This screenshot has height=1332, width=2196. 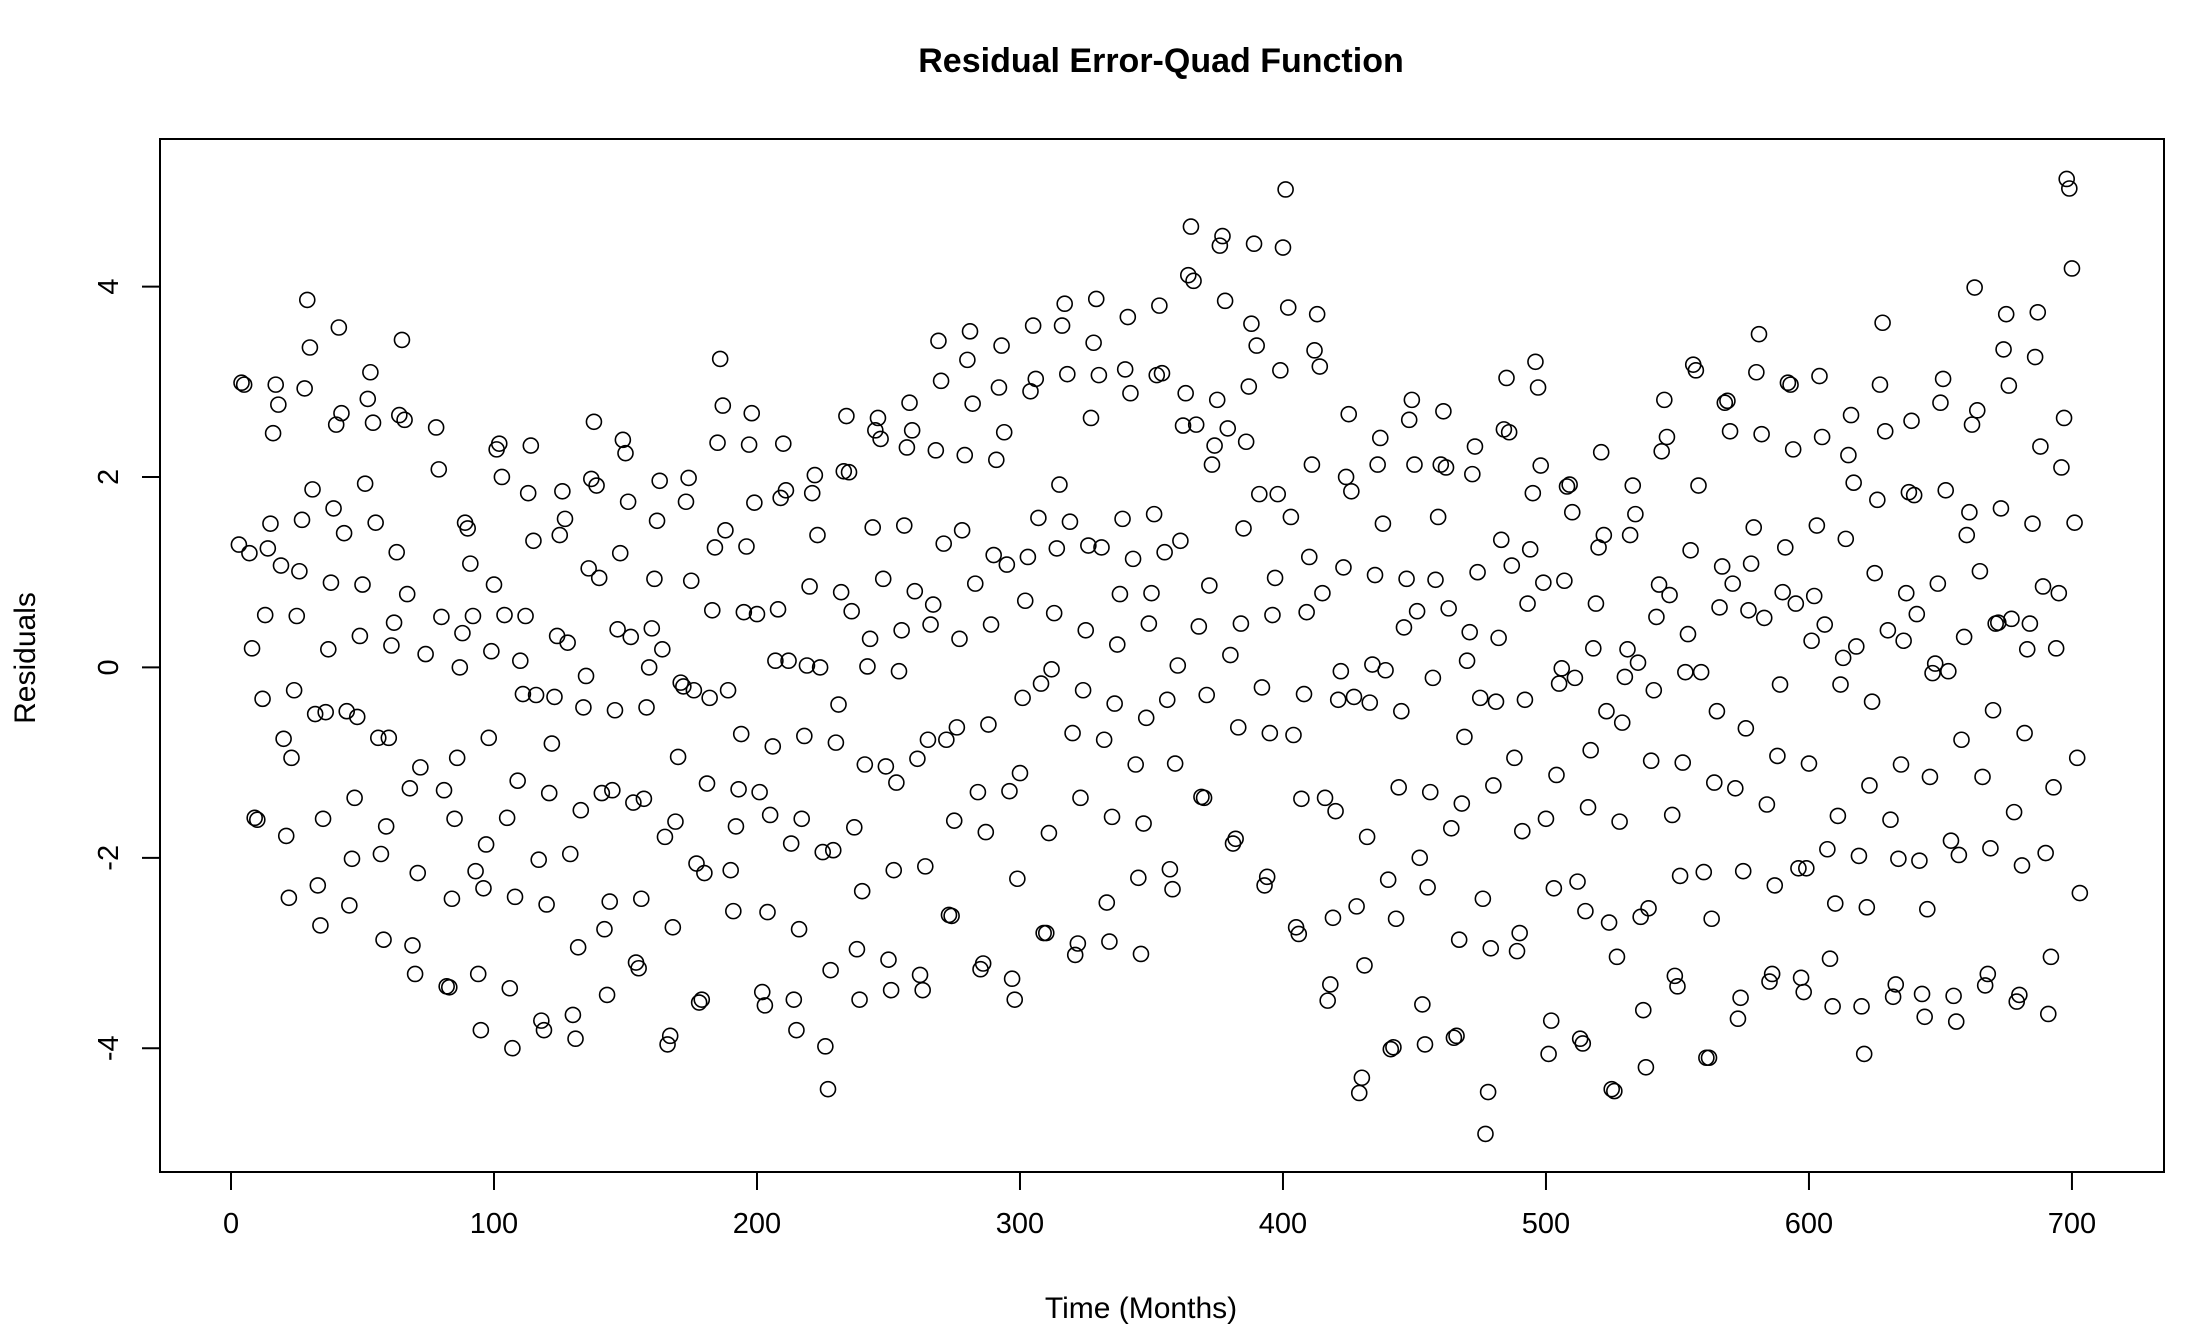 I want to click on x-tick-label: 300, so click(x=1020, y=1224).